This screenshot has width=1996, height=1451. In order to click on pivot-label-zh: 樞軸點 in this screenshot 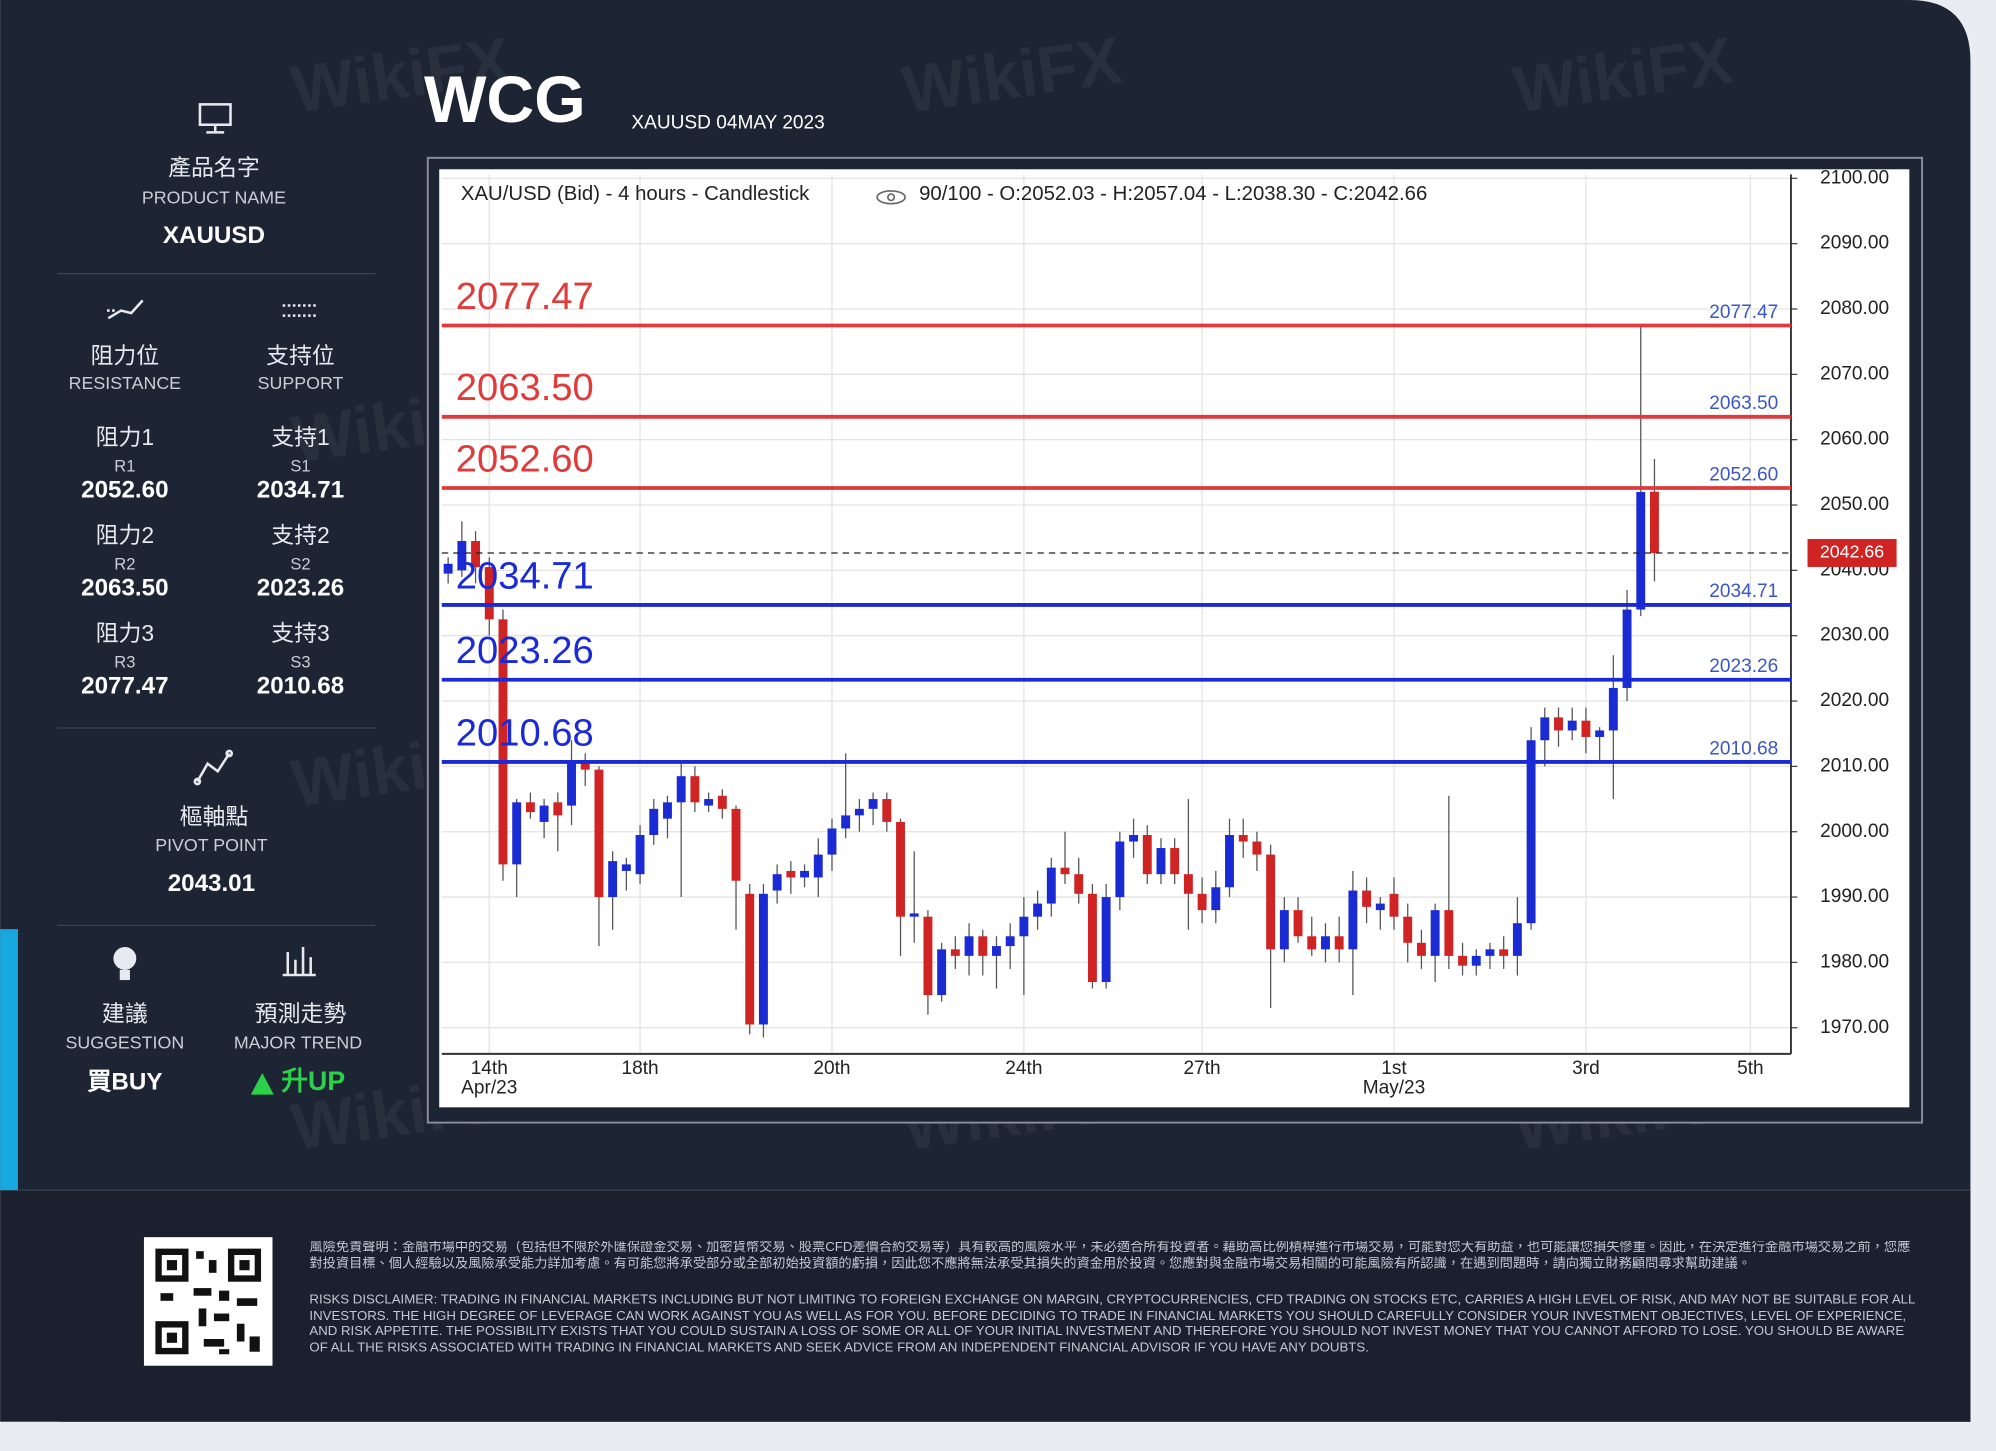, I will do `click(214, 816)`.